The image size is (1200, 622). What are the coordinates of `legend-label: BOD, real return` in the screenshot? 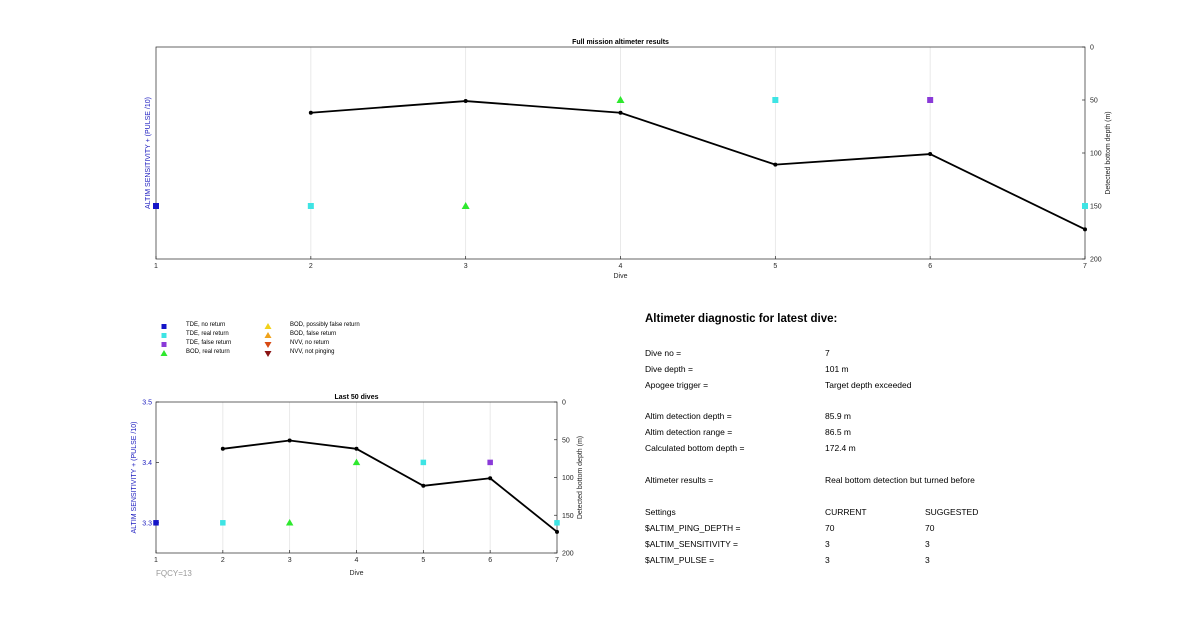 It's located at (208, 352).